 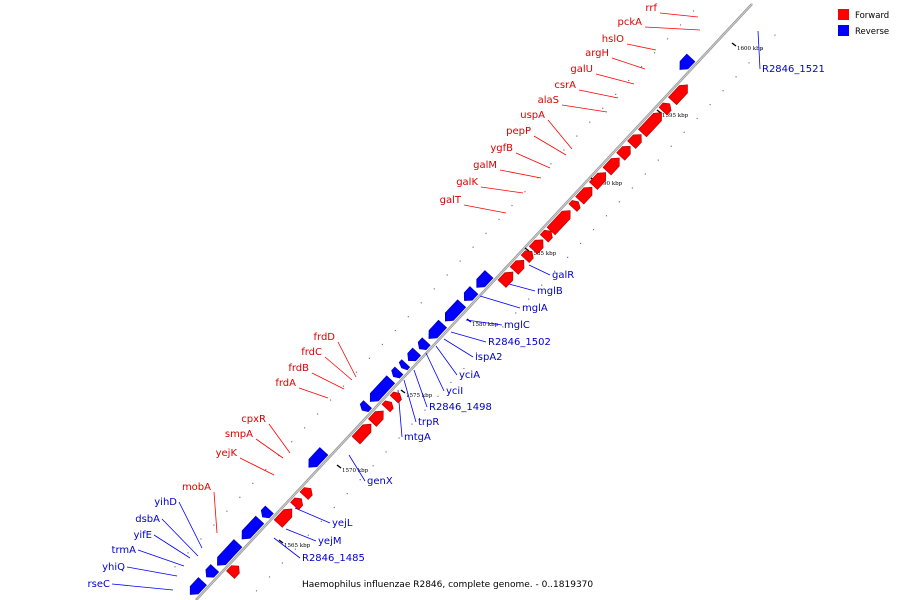 I want to click on forward-gene-label: yejK, so click(x=227, y=453).